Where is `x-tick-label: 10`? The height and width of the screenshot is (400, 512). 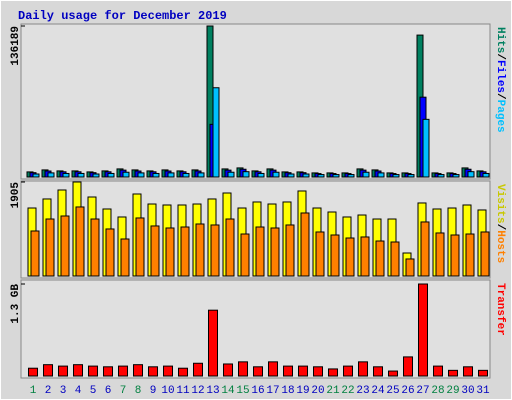 x-tick-label: 10 is located at coordinates (167, 391).